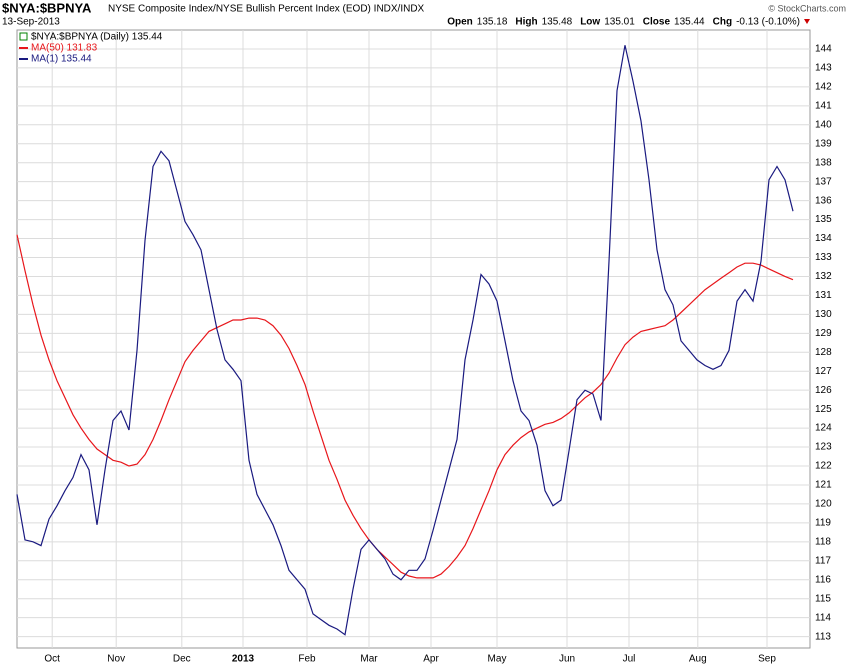 The image size is (850, 668). Describe the element at coordinates (31, 22) in the screenshot. I see `chart-date: 13-Sep-2013` at that location.